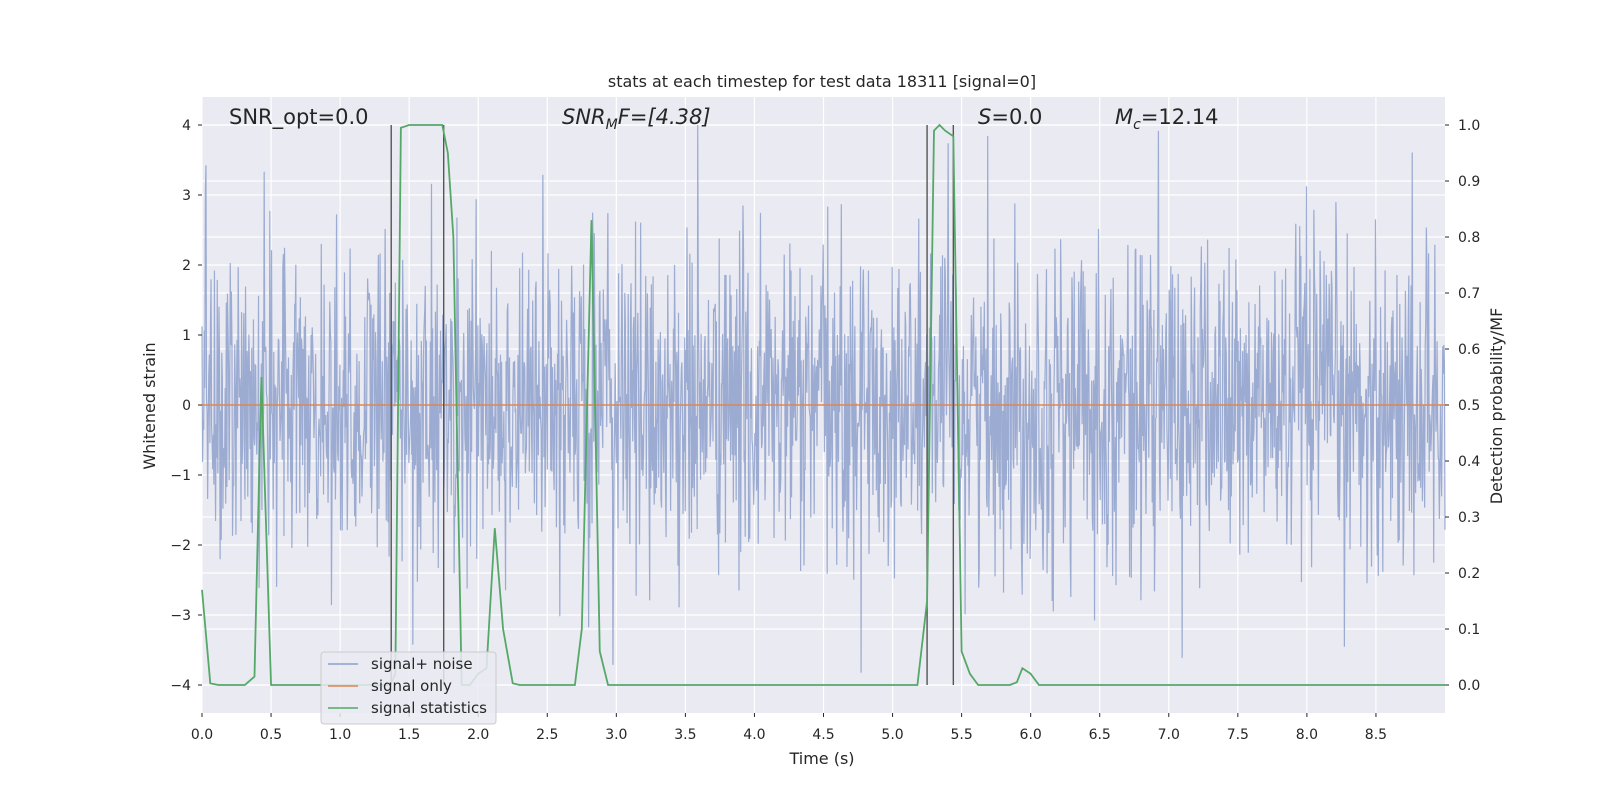  Describe the element at coordinates (547, 735) in the screenshot. I see `x-tick-label: 2.5` at that location.